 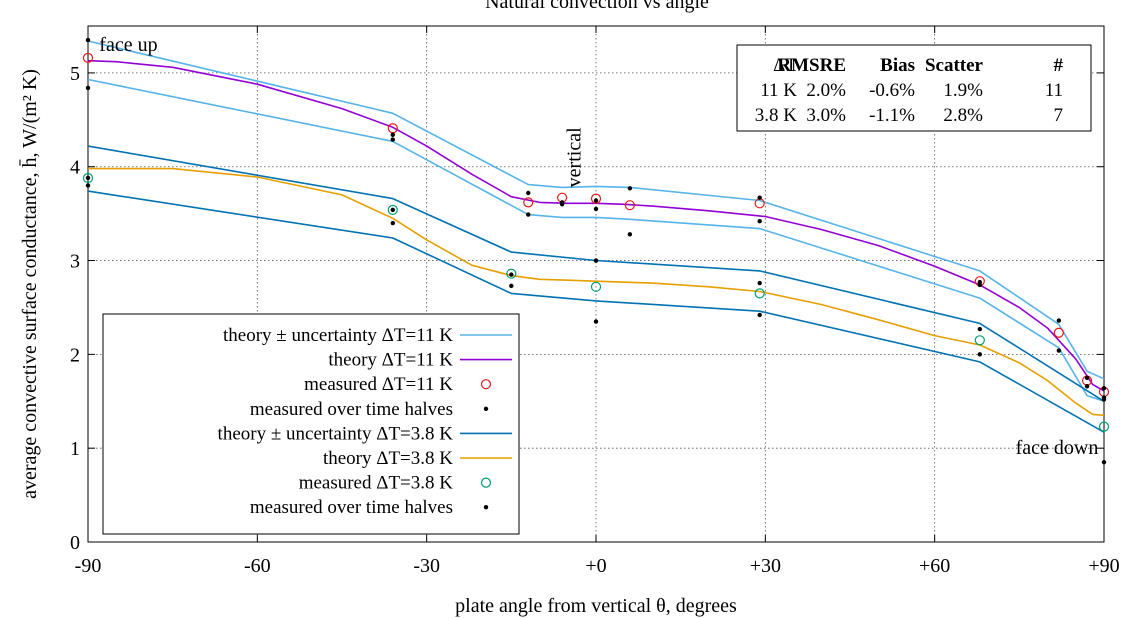 I want to click on stats-table-frame, so click(x=914, y=88).